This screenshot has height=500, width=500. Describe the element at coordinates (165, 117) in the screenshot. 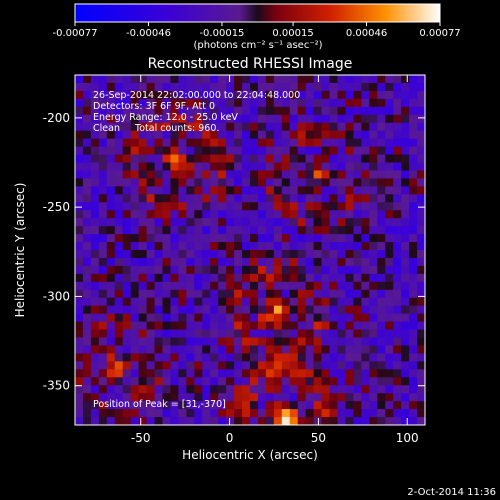

I see `annotation-energy-range: Energy Range: 12.0 - 25.0 keV` at that location.